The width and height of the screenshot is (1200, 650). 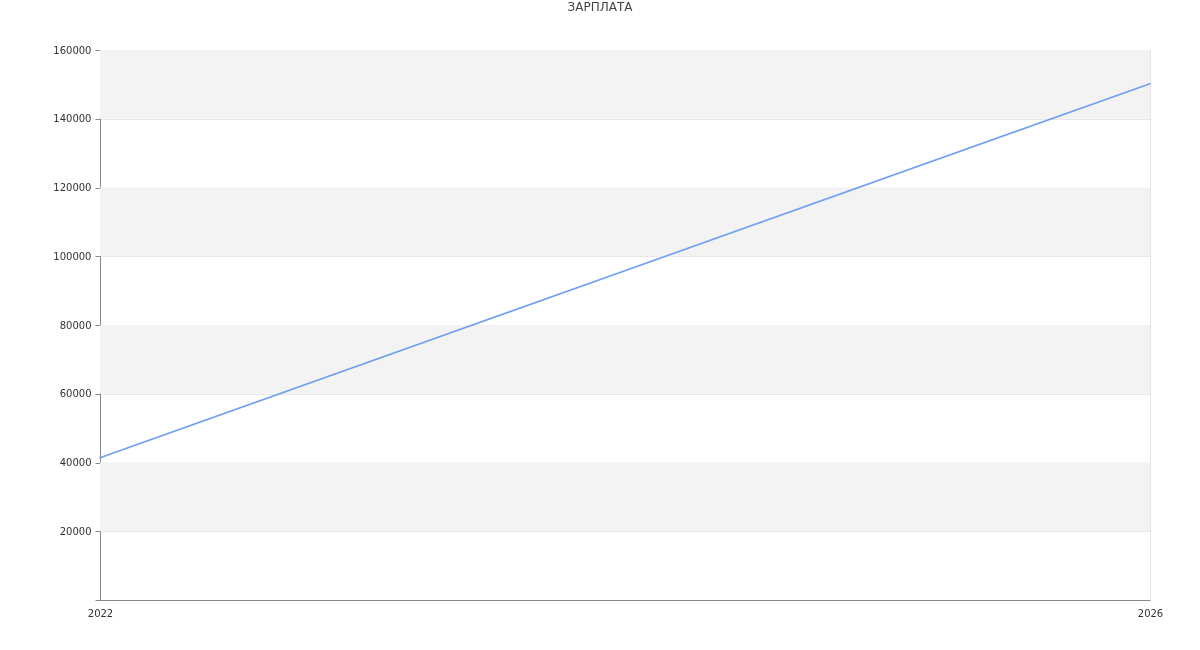 What do you see at coordinates (72, 256) in the screenshot?
I see `y-tick-label: 100000` at bounding box center [72, 256].